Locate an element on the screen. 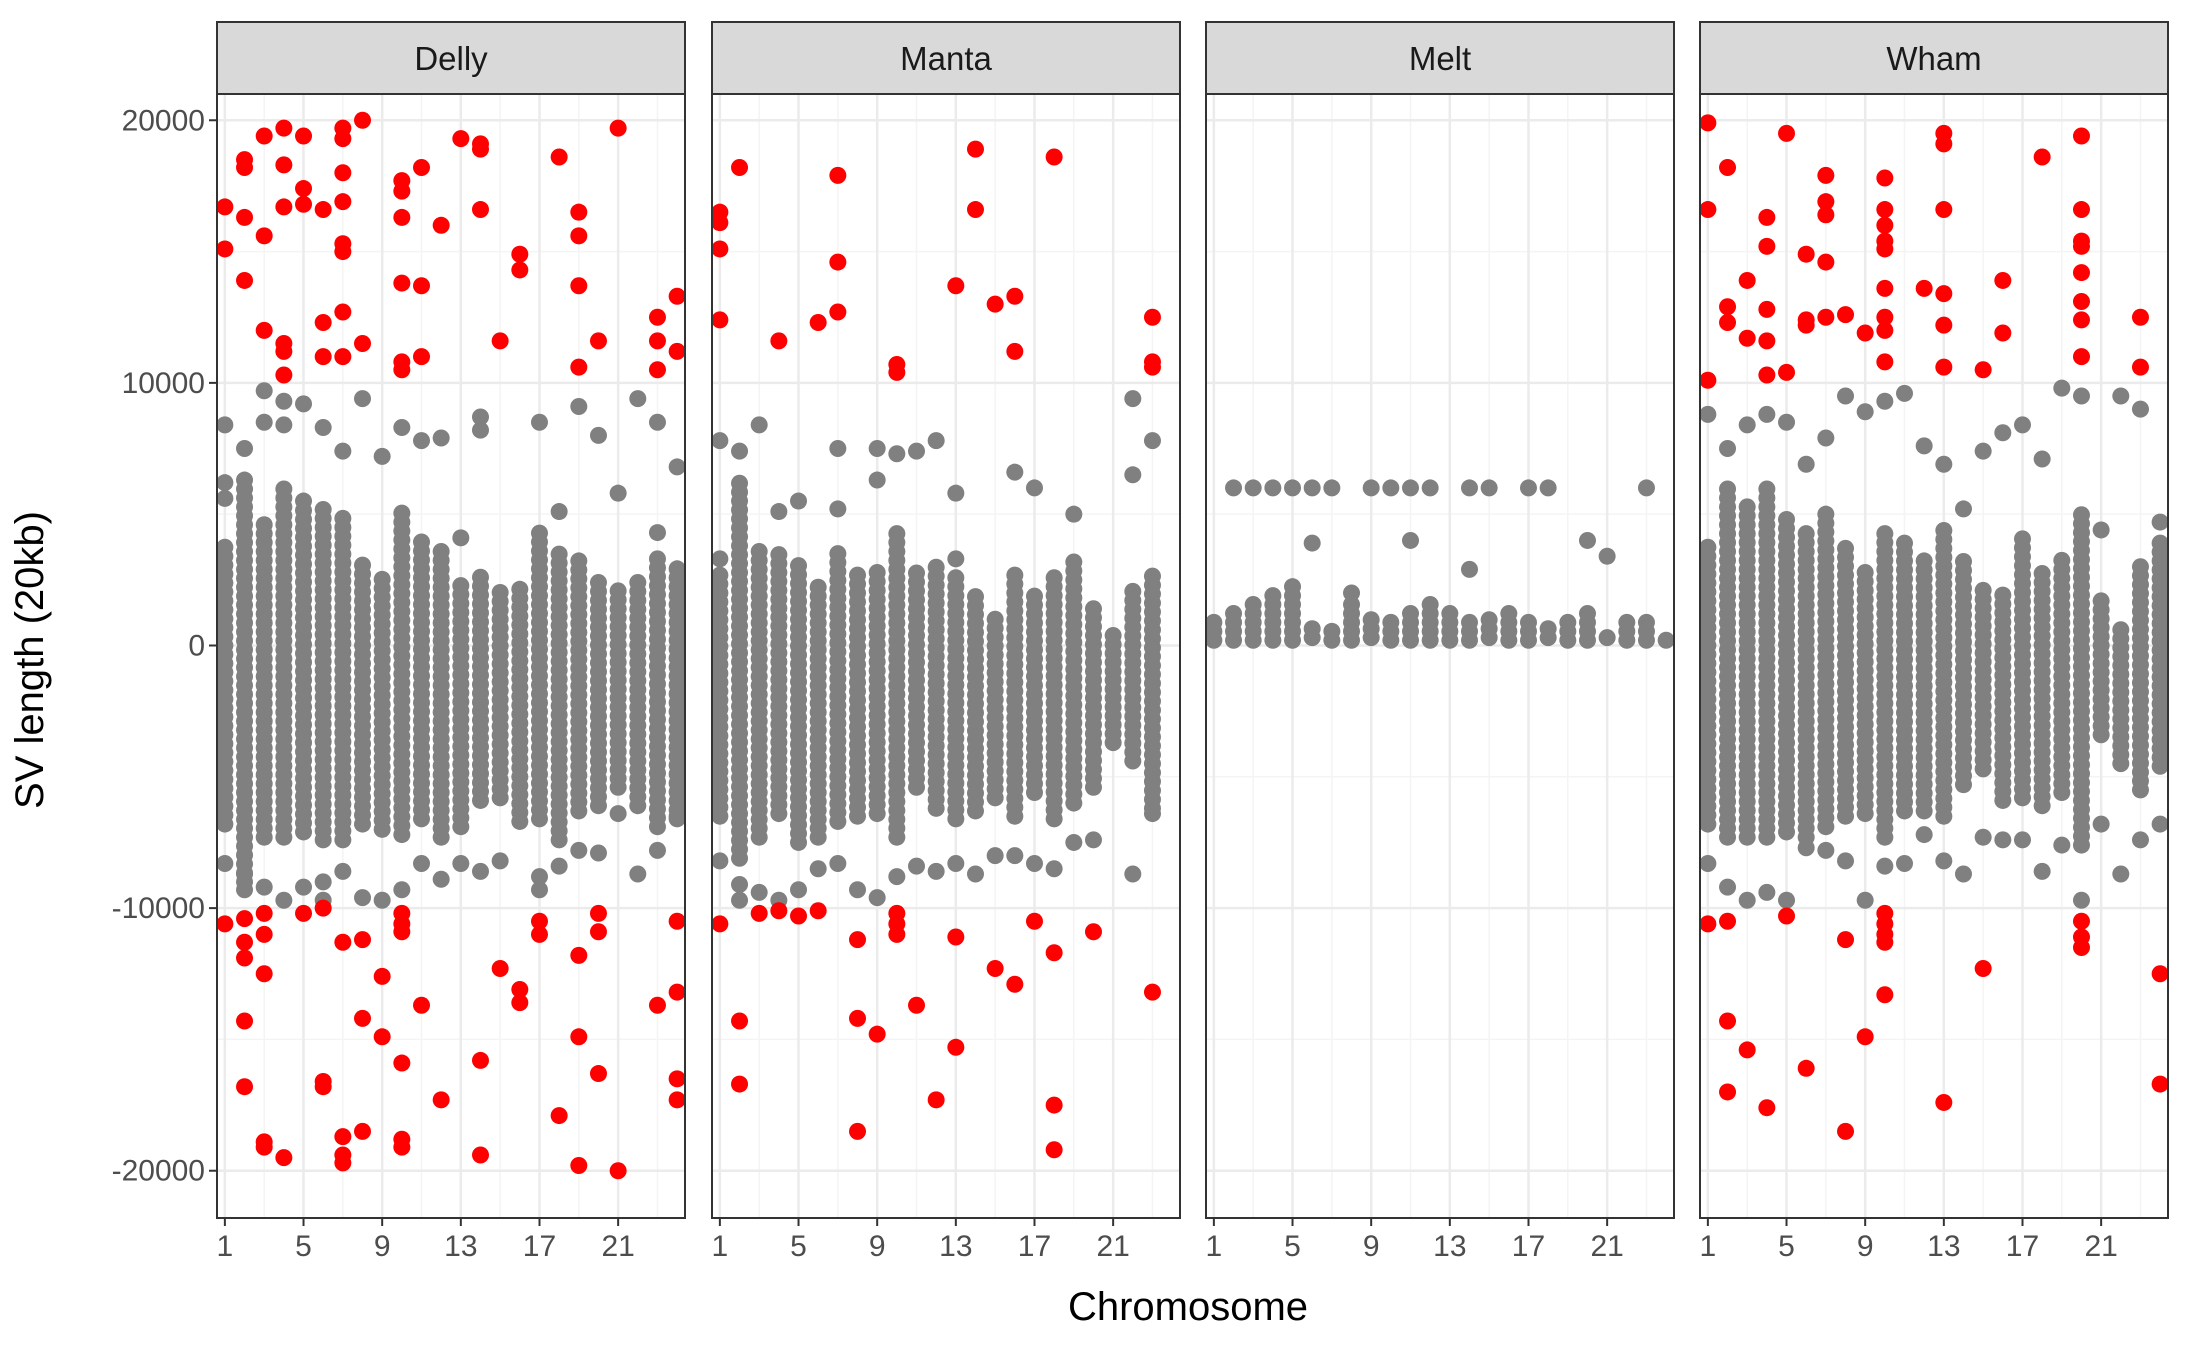 This screenshot has height=1350, width=2187. x-tick-label: 21 is located at coordinates (1606, 1246).